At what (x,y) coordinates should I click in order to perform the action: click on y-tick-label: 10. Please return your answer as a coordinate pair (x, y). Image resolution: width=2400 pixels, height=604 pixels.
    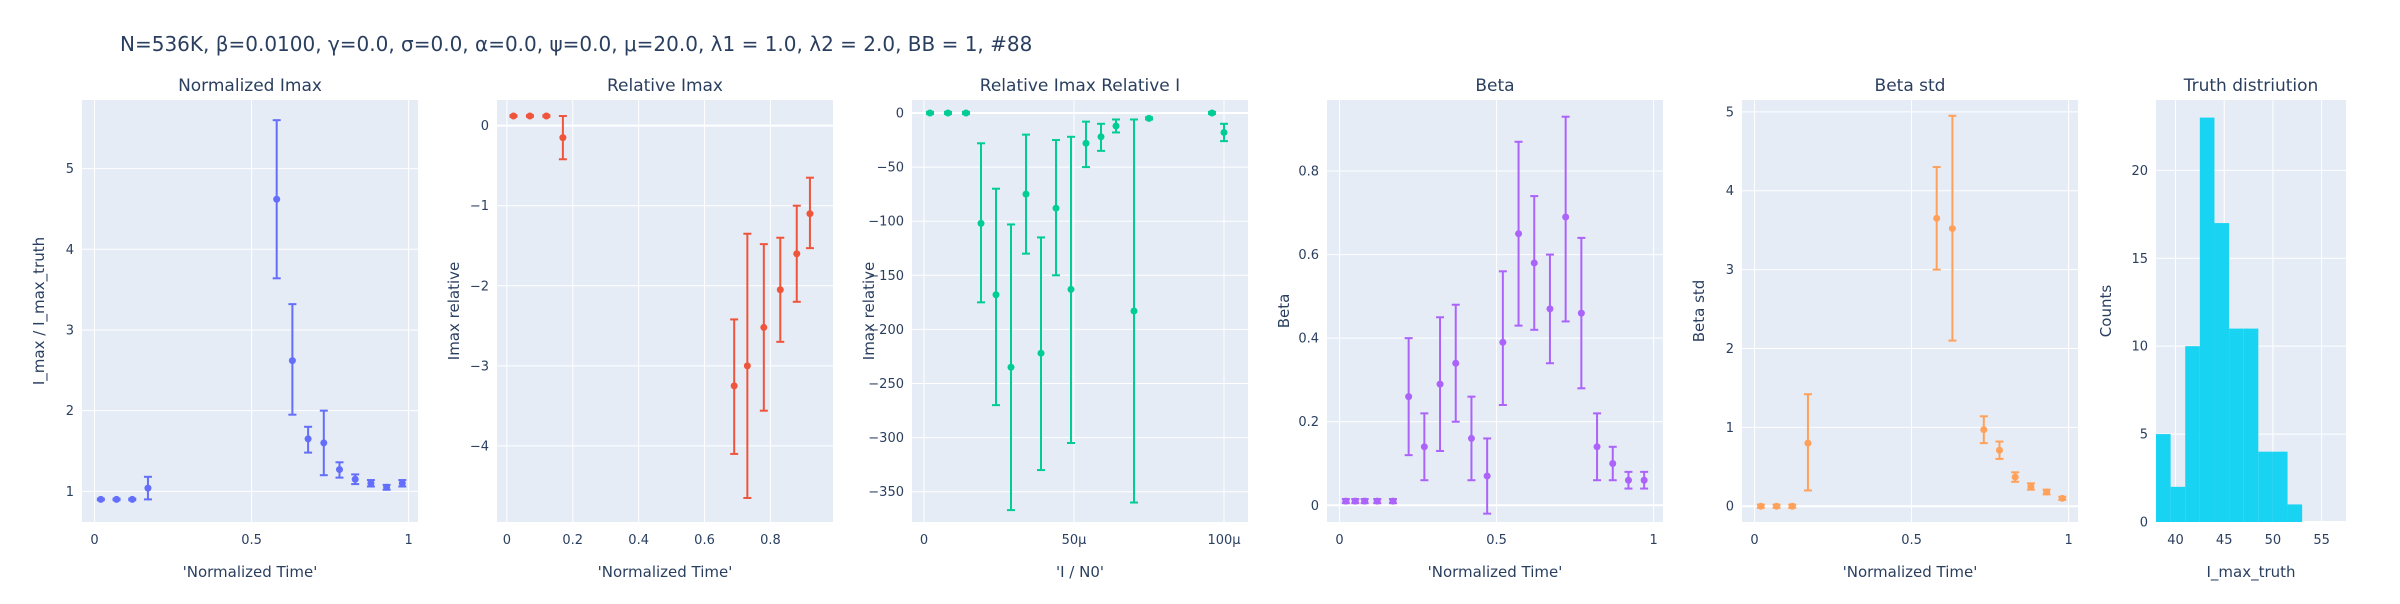
    Looking at the image, I should click on (2139, 347).